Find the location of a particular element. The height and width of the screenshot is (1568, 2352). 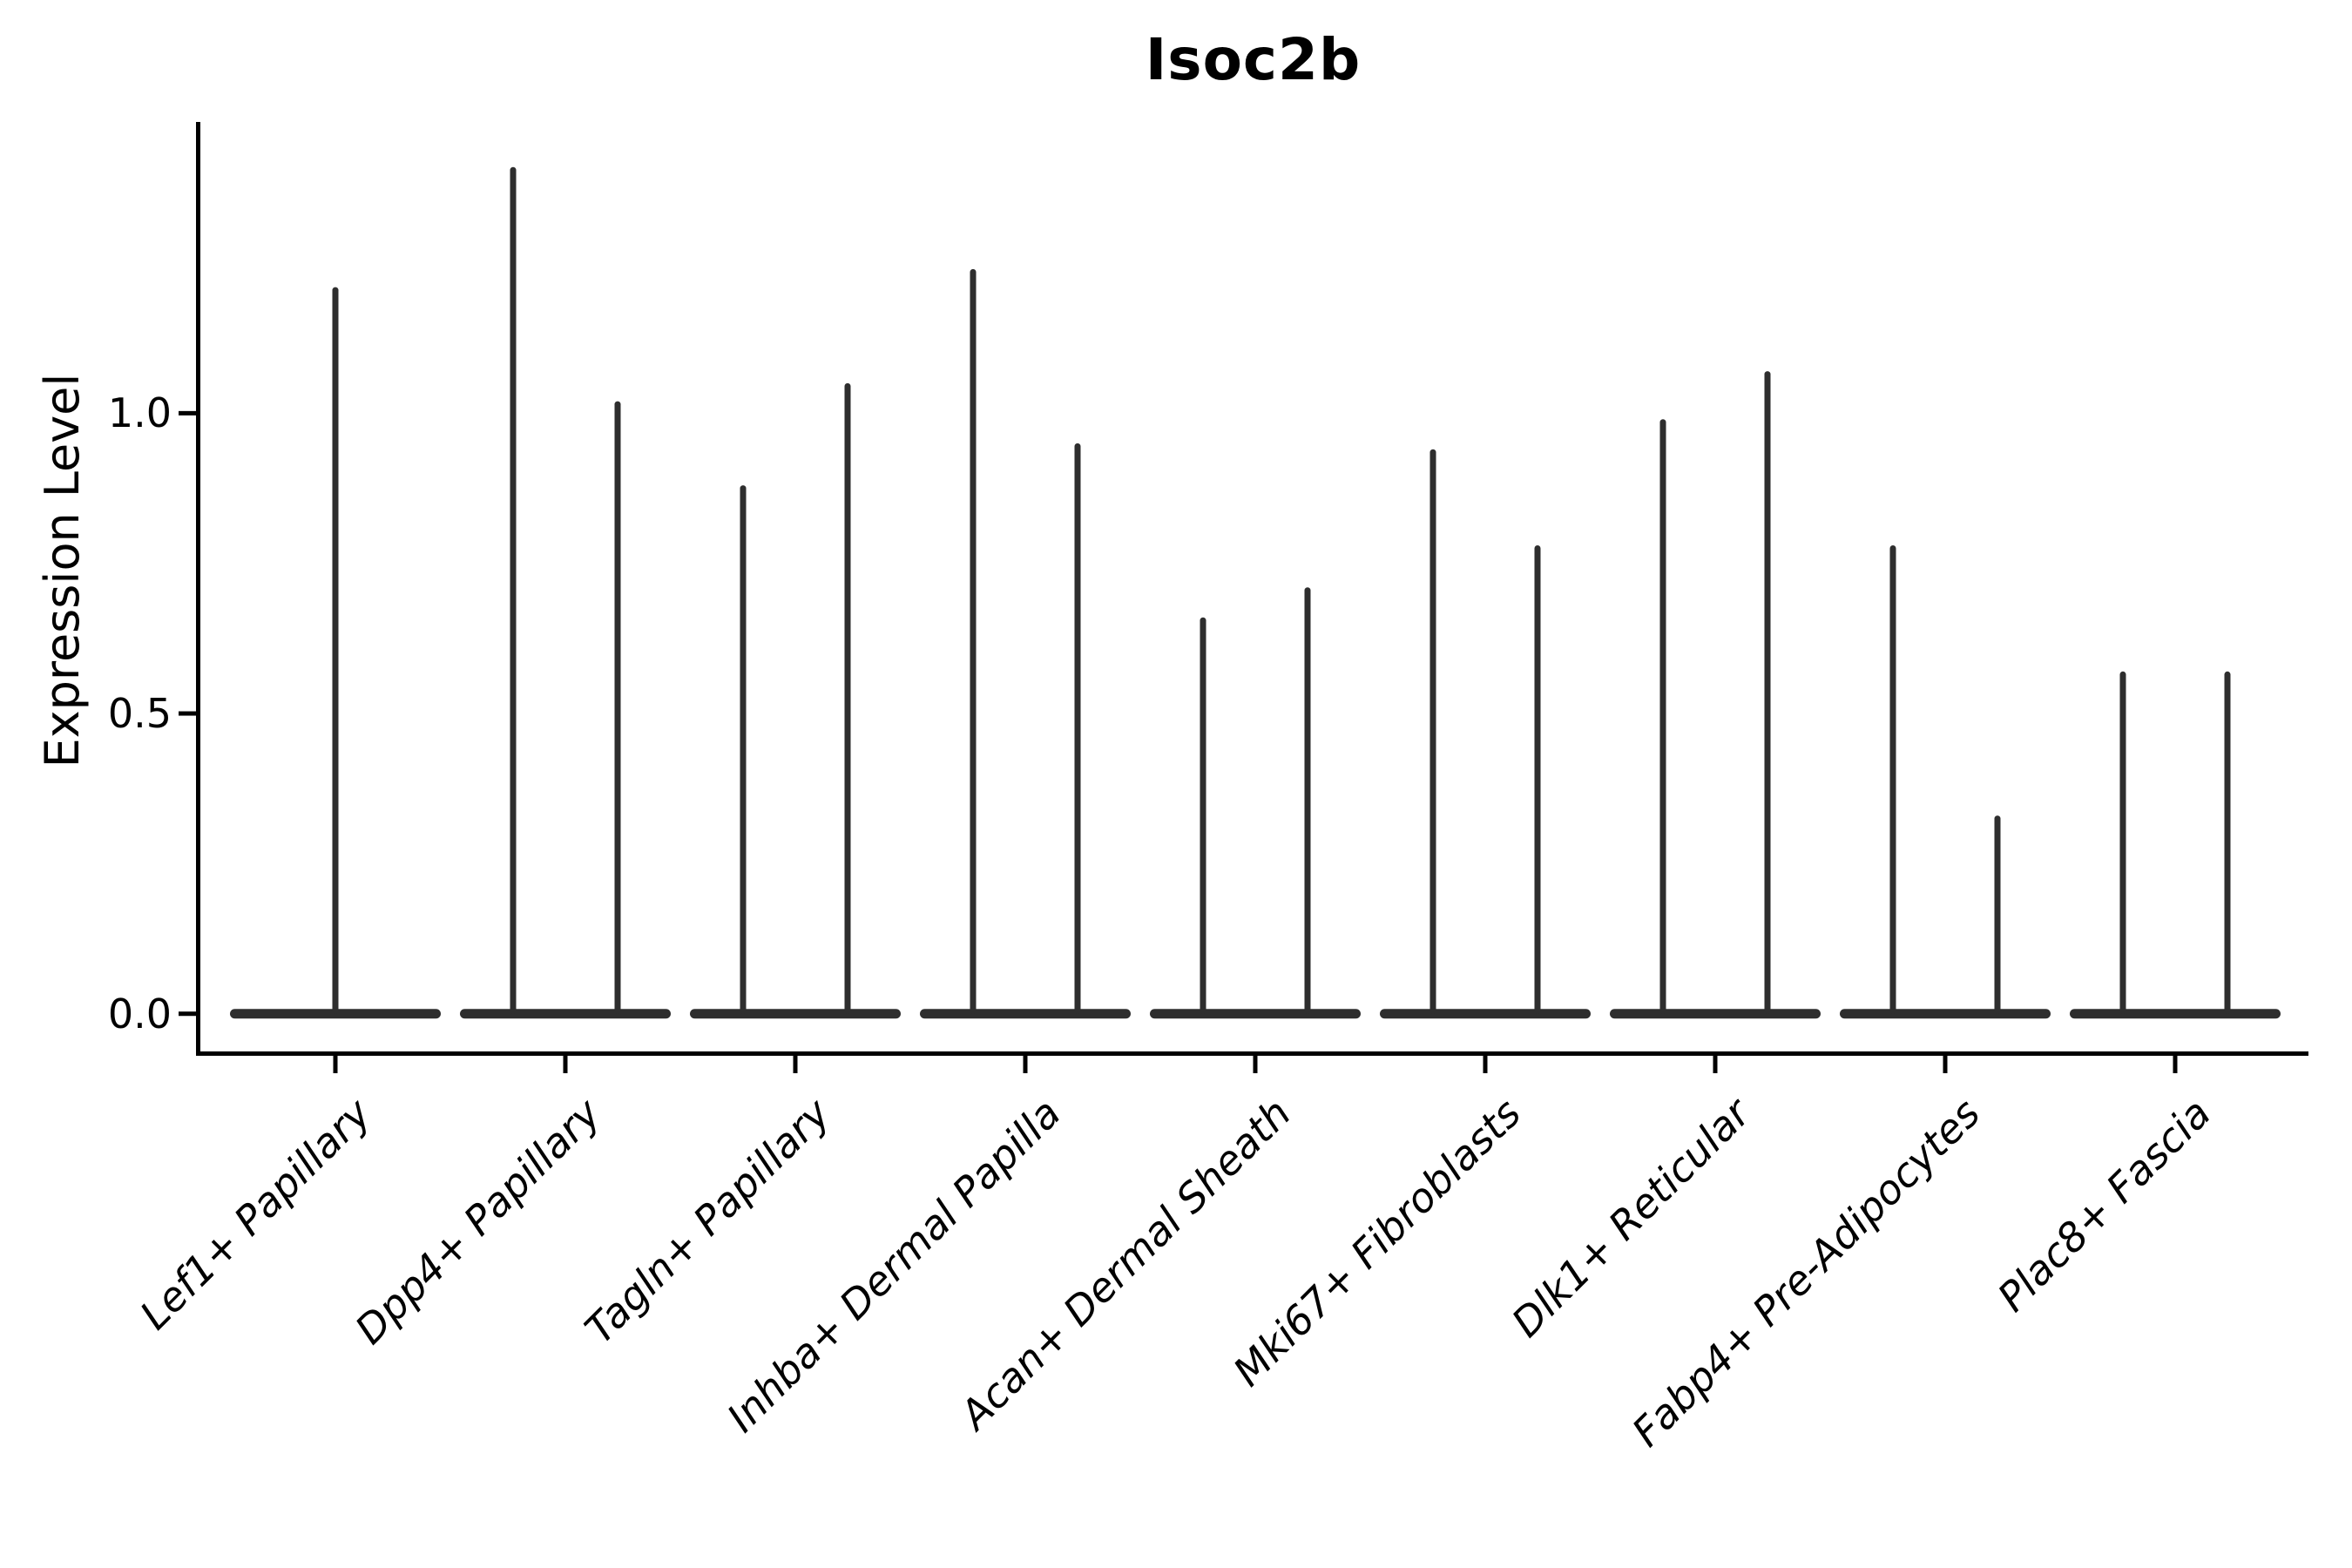

y-tick-label-0.5: 0.5 is located at coordinates (139, 714).